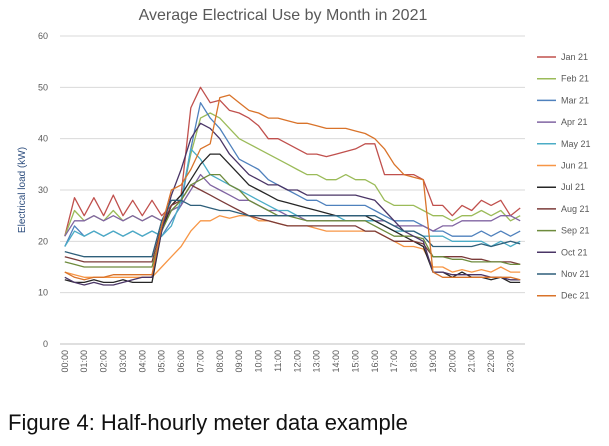 The width and height of the screenshot is (609, 446). What do you see at coordinates (104, 361) in the screenshot?
I see `x-tick-label: 02:00` at bounding box center [104, 361].